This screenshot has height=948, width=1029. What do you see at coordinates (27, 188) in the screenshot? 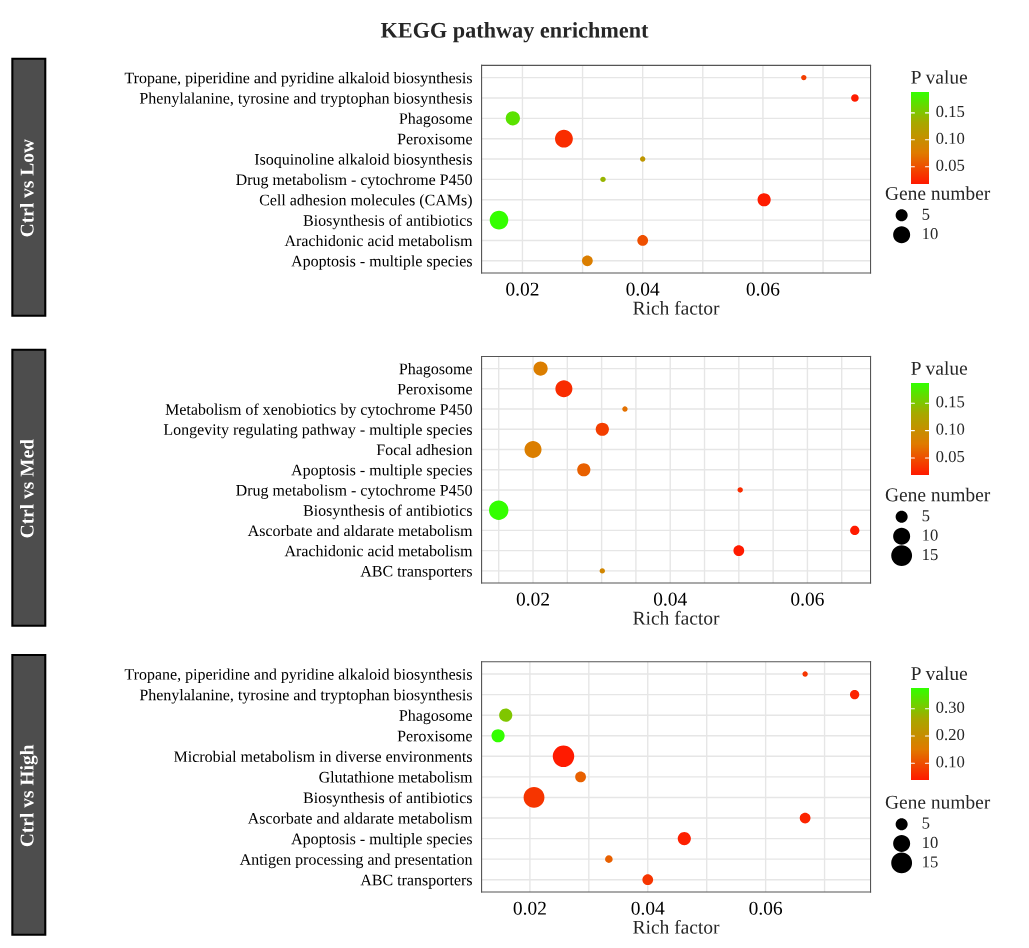
I see `y-axis-title: Ctrl vs Low` at bounding box center [27, 188].